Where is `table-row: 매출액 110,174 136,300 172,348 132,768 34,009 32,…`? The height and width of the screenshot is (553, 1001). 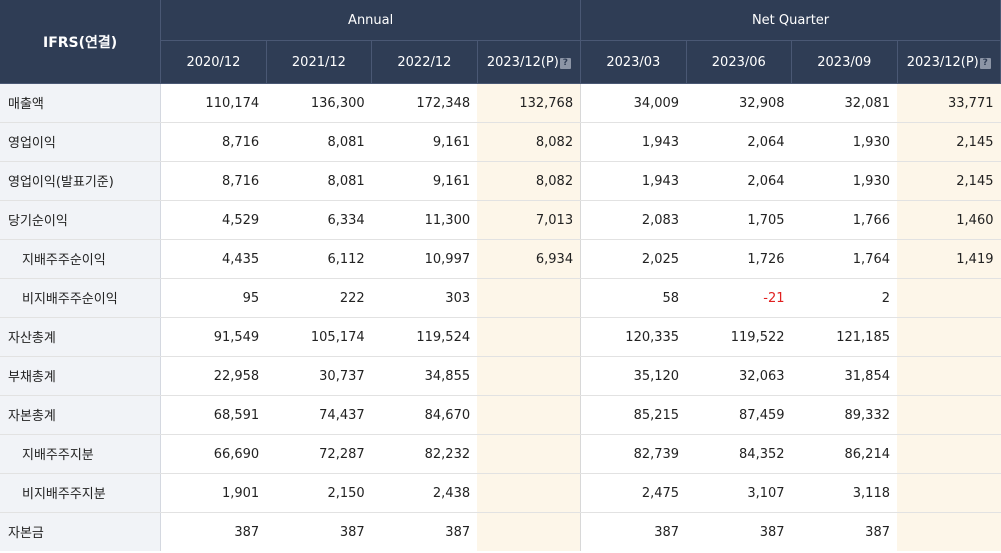 table-row: 매출액 110,174 136,300 172,348 132,768 34,009 32,… is located at coordinates (500, 103).